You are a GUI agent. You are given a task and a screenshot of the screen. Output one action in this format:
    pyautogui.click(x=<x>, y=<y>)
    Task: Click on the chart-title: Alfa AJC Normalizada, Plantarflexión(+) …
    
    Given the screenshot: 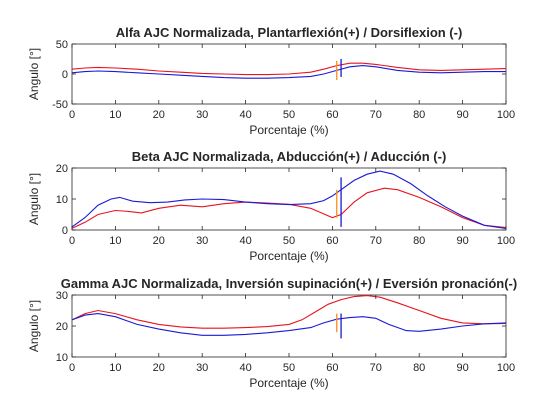 What is the action you would take?
    pyautogui.click(x=289, y=32)
    